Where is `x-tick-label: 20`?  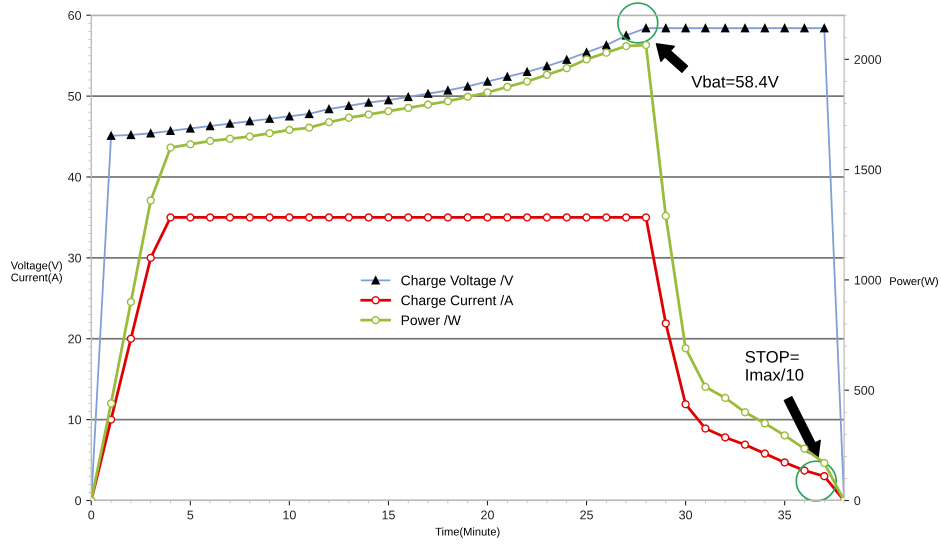
x-tick-label: 20 is located at coordinates (487, 515).